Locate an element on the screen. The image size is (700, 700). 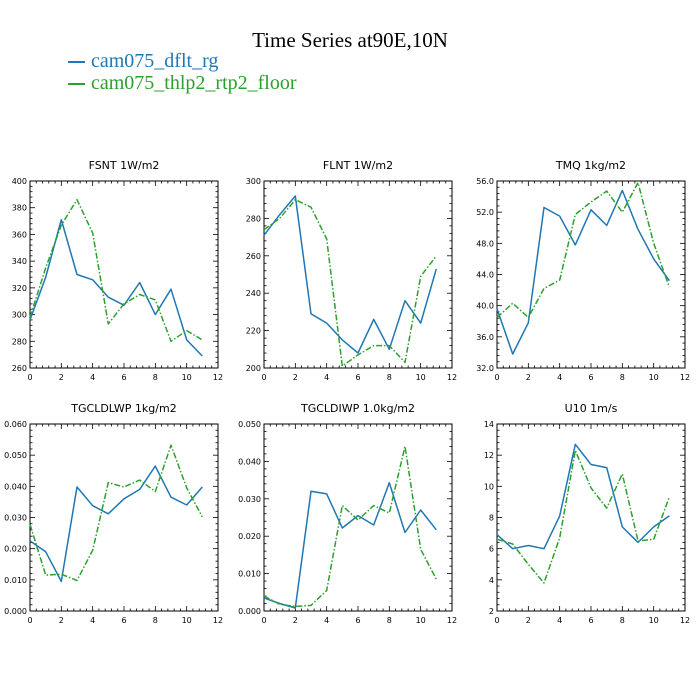
panel-title-3: TGCLDLWP 1kg/m2 is located at coordinates (123, 408).